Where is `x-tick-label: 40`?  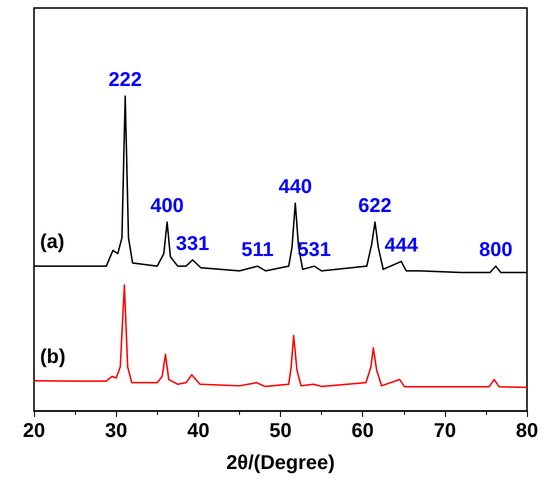 x-tick-label: 40 is located at coordinates (198, 431).